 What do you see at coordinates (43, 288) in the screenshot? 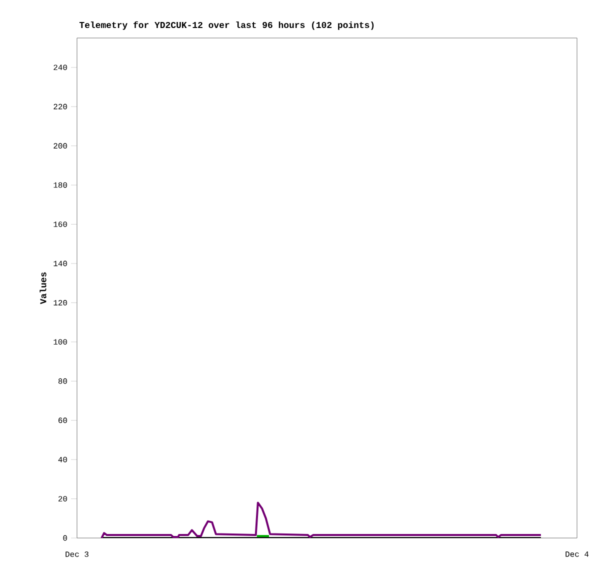
I see `y-axis-title: Values` at bounding box center [43, 288].